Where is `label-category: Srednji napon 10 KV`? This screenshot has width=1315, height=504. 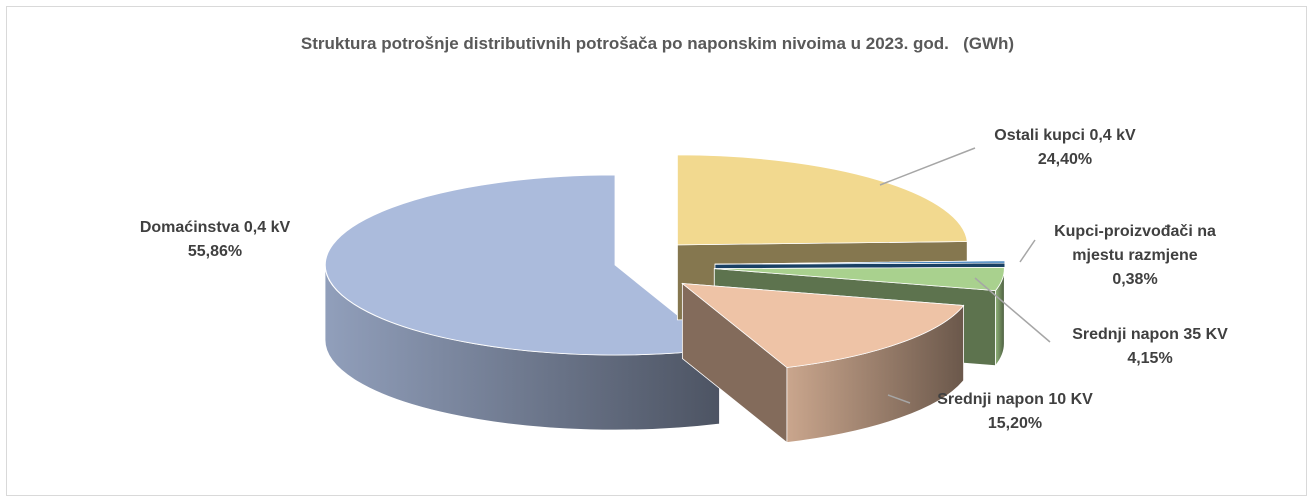
label-category: Srednji napon 10 KV is located at coordinates (1015, 399).